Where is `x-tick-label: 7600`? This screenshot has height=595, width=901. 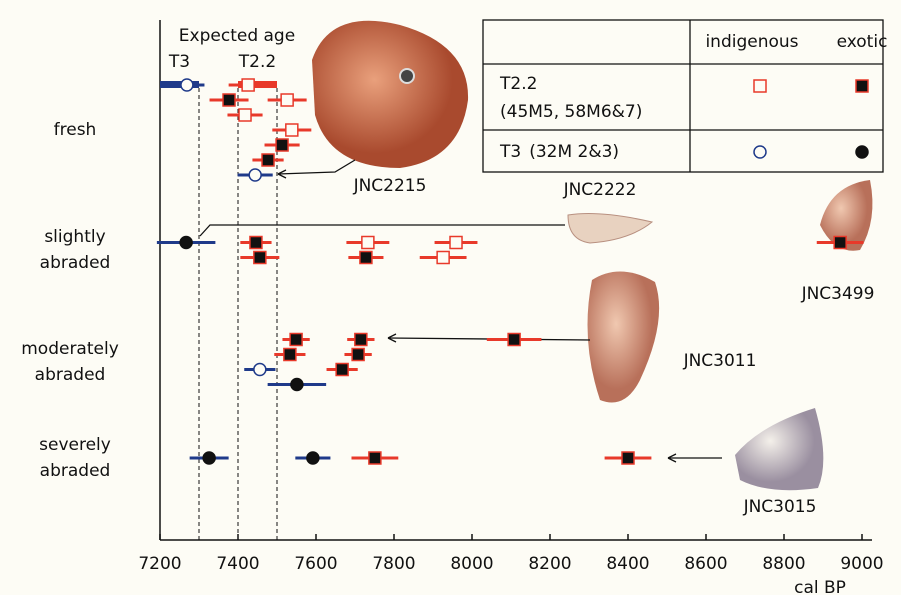 x-tick-label: 7600 is located at coordinates (315, 564).